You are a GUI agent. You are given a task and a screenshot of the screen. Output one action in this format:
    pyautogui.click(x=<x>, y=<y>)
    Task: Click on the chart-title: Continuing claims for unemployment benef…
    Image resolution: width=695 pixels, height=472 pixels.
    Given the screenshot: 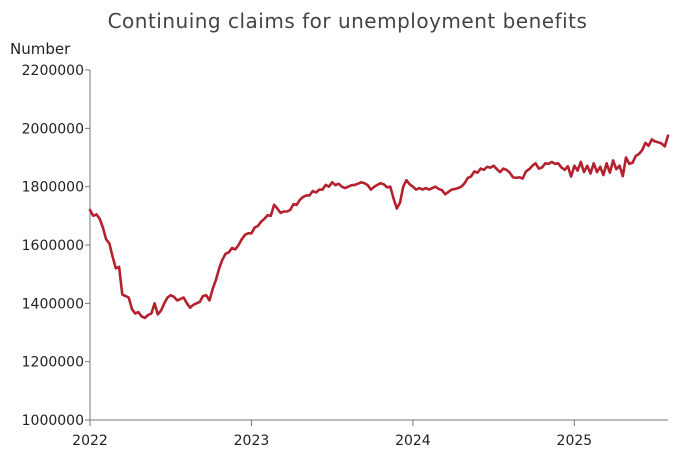 What is the action you would take?
    pyautogui.click(x=347, y=21)
    